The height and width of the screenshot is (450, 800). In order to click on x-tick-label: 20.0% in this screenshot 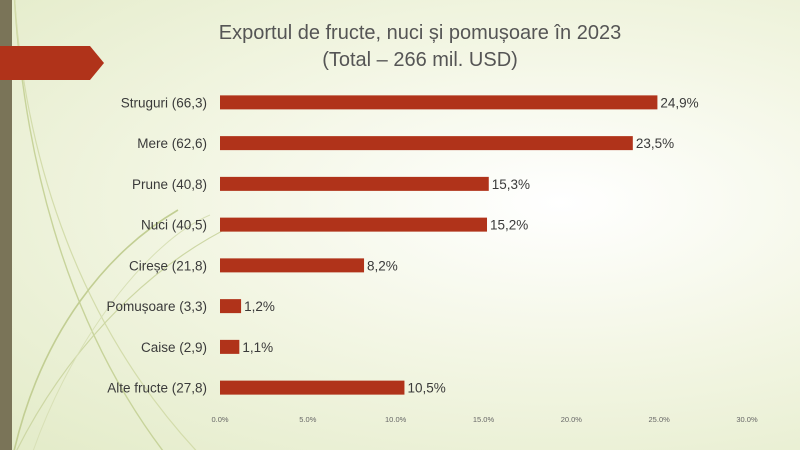, I will do `click(572, 419)`.